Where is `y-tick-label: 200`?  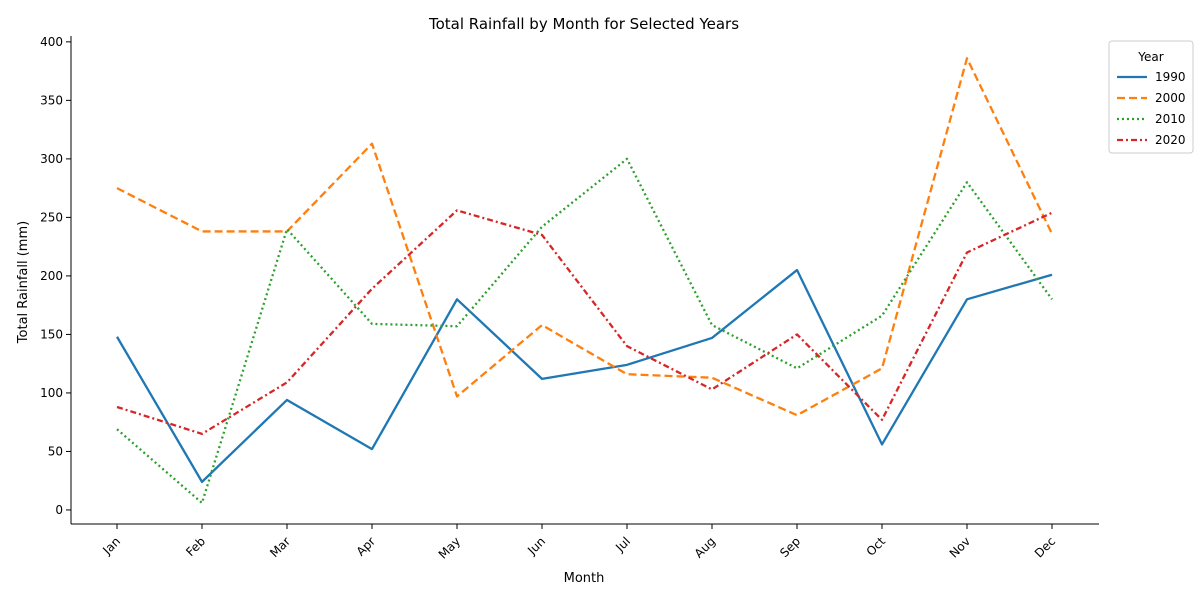 y-tick-label: 200 is located at coordinates (51, 276).